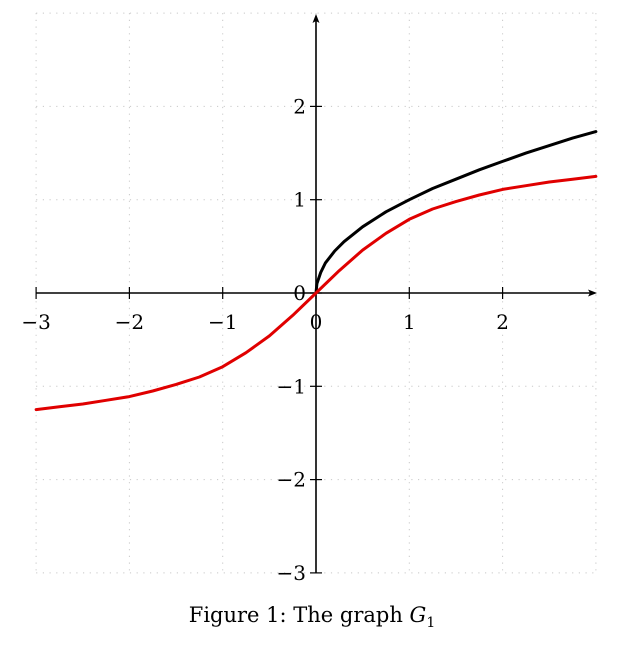 The height and width of the screenshot is (646, 624). Describe the element at coordinates (291, 573) in the screenshot. I see `y-tick-label: −3` at that location.